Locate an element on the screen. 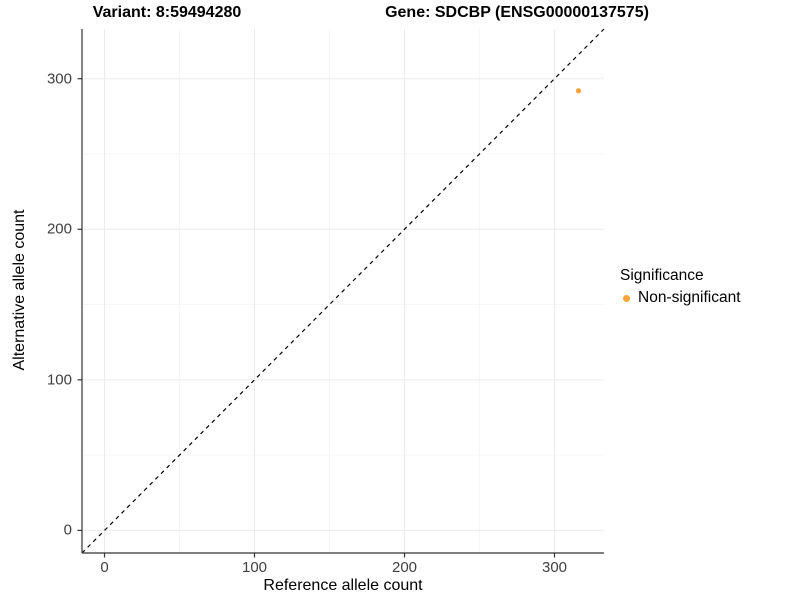  y-axis-title: Alternative allele count is located at coordinates (19, 290).